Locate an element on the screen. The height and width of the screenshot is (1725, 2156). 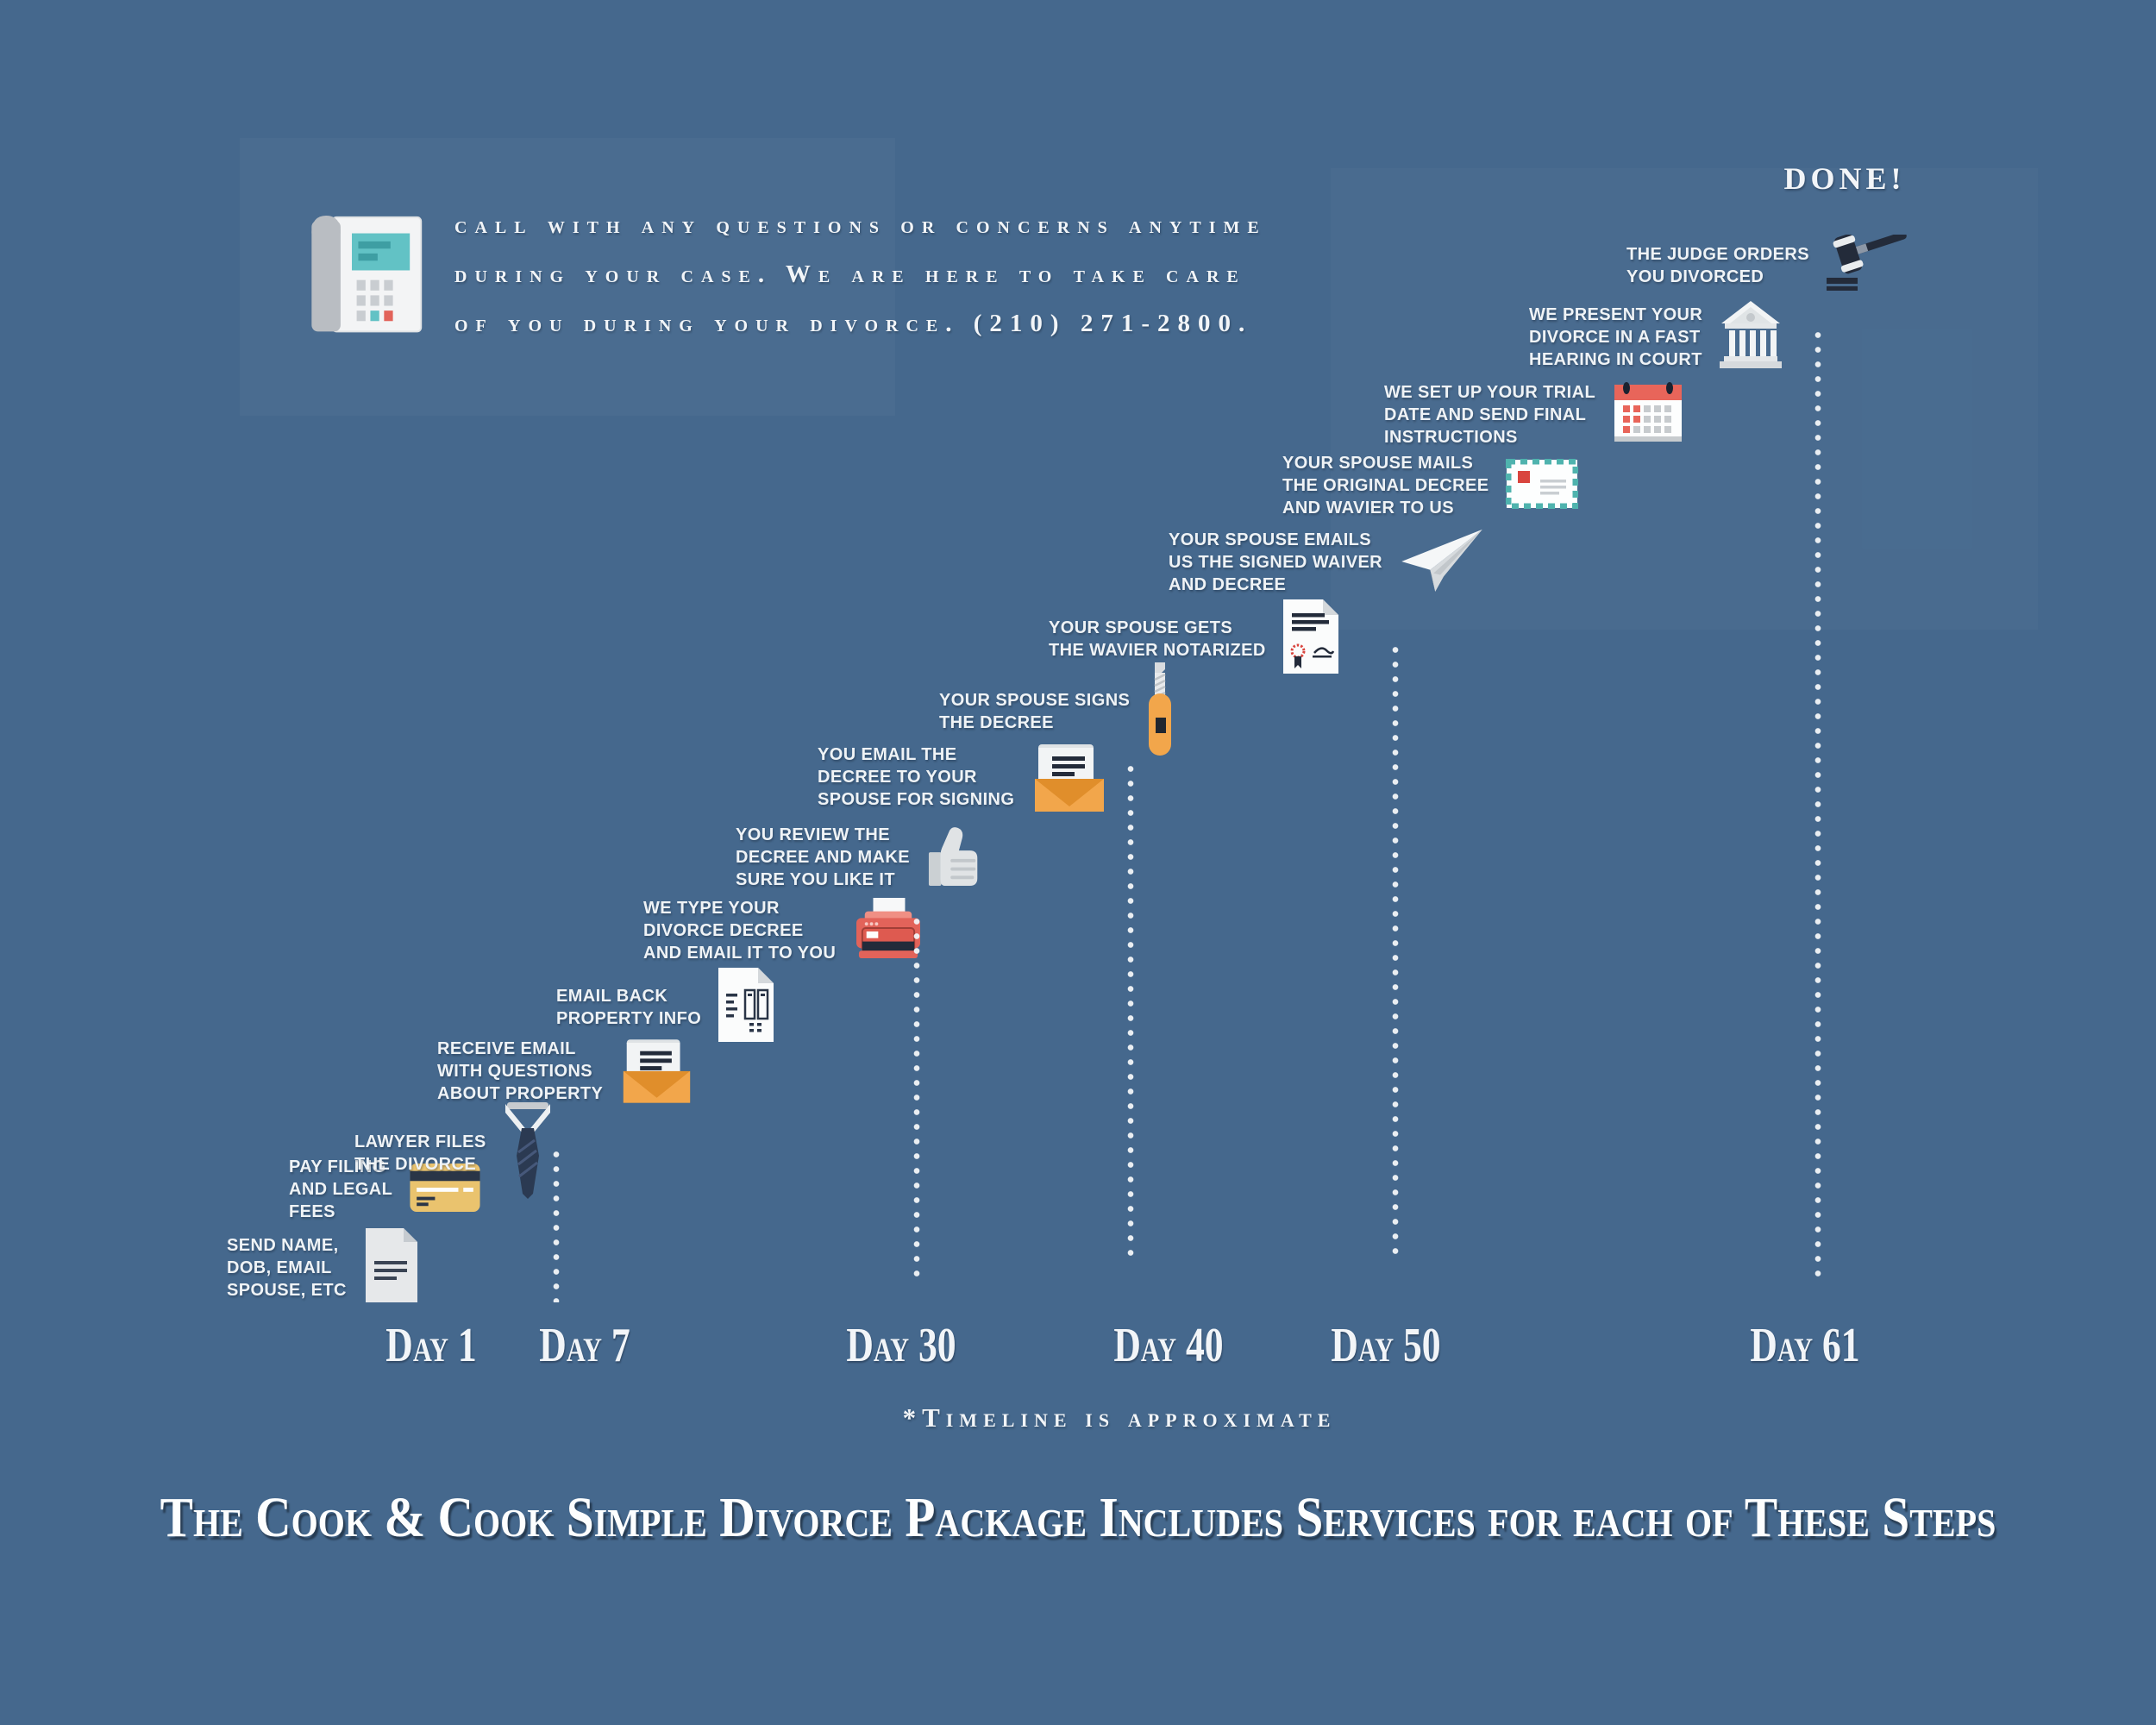
day-label-7: Day 7 is located at coordinates (584, 1345).